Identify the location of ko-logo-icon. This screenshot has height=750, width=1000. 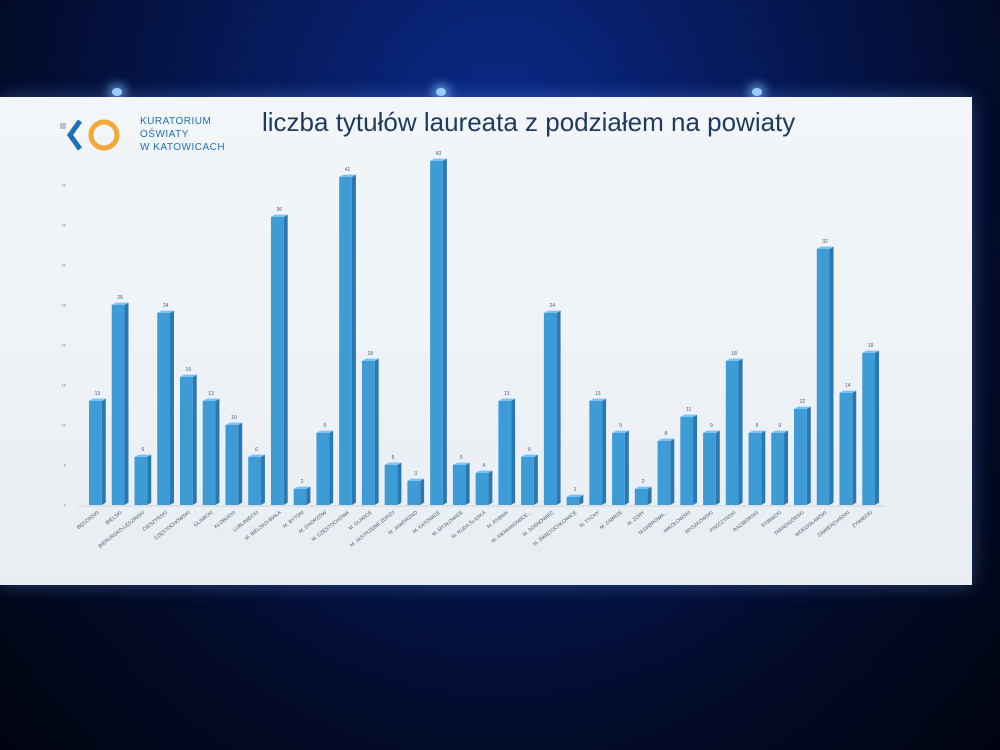
(90, 135).